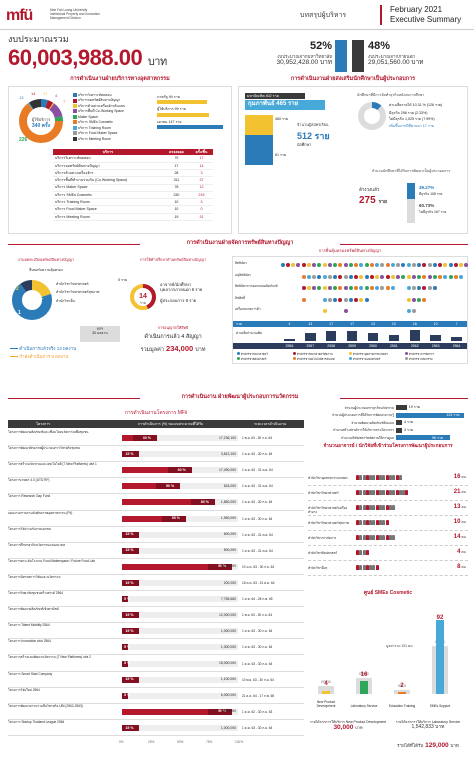 This screenshot has width=474, height=763. What do you see at coordinates (17, 289) in the screenshot?
I see `ip-donut-label-1: 2` at bounding box center [17, 289].